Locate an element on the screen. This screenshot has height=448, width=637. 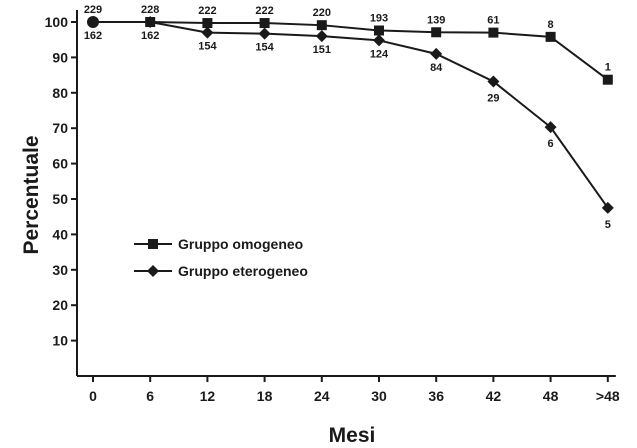
data-label-omogeneo: 193 is located at coordinates (379, 18).